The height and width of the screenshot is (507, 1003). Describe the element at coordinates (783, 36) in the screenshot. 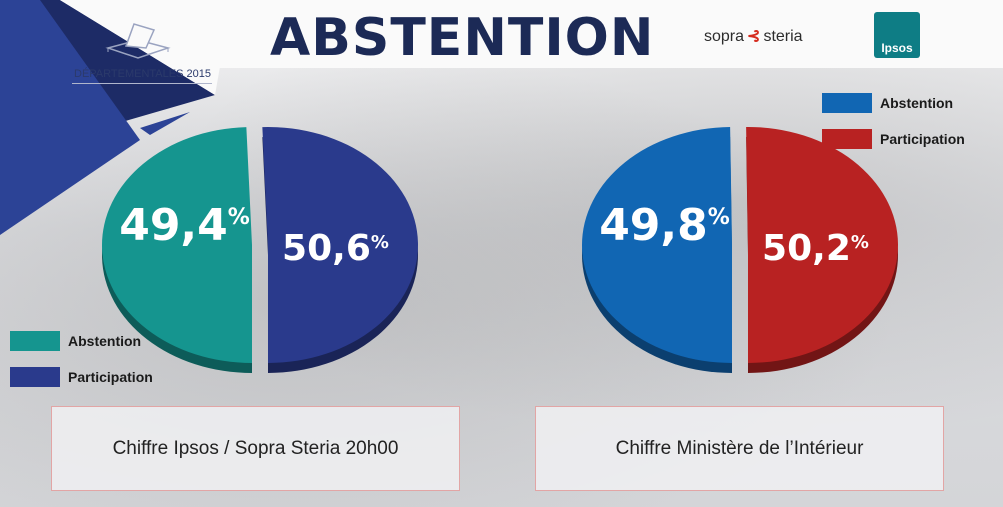

I see `steria-text: steria` at that location.